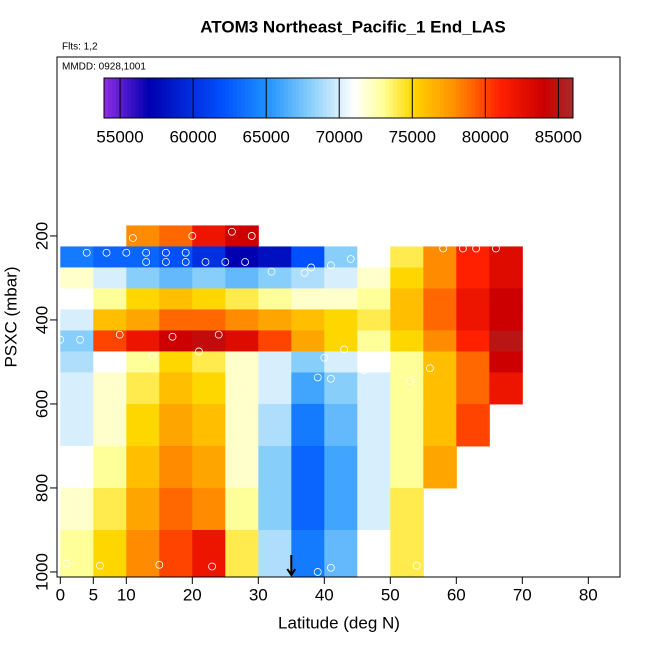  What do you see at coordinates (41, 488) in the screenshot?
I see `y-tick-label: 800` at bounding box center [41, 488].